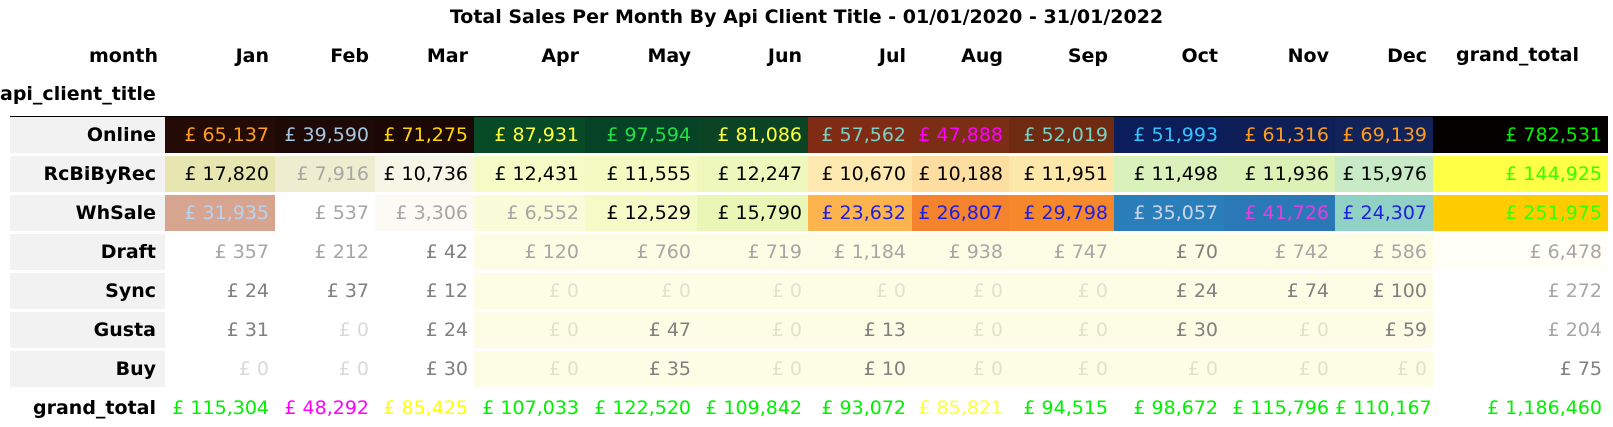  What do you see at coordinates (220, 330) in the screenshot?
I see `table-cell: £ 31` at bounding box center [220, 330].